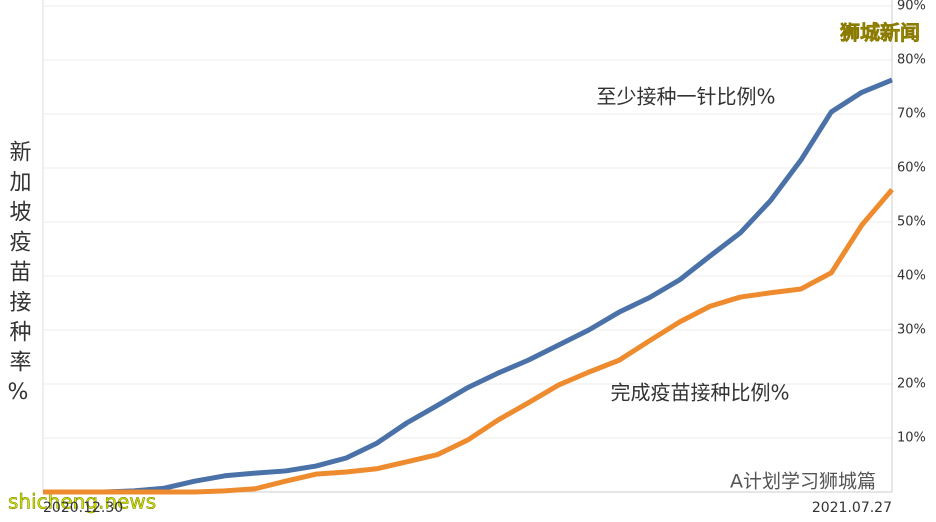 Image resolution: width=936 pixels, height=522 pixels. I want to click on watermark: A计划学习狮城篇, so click(803, 482).